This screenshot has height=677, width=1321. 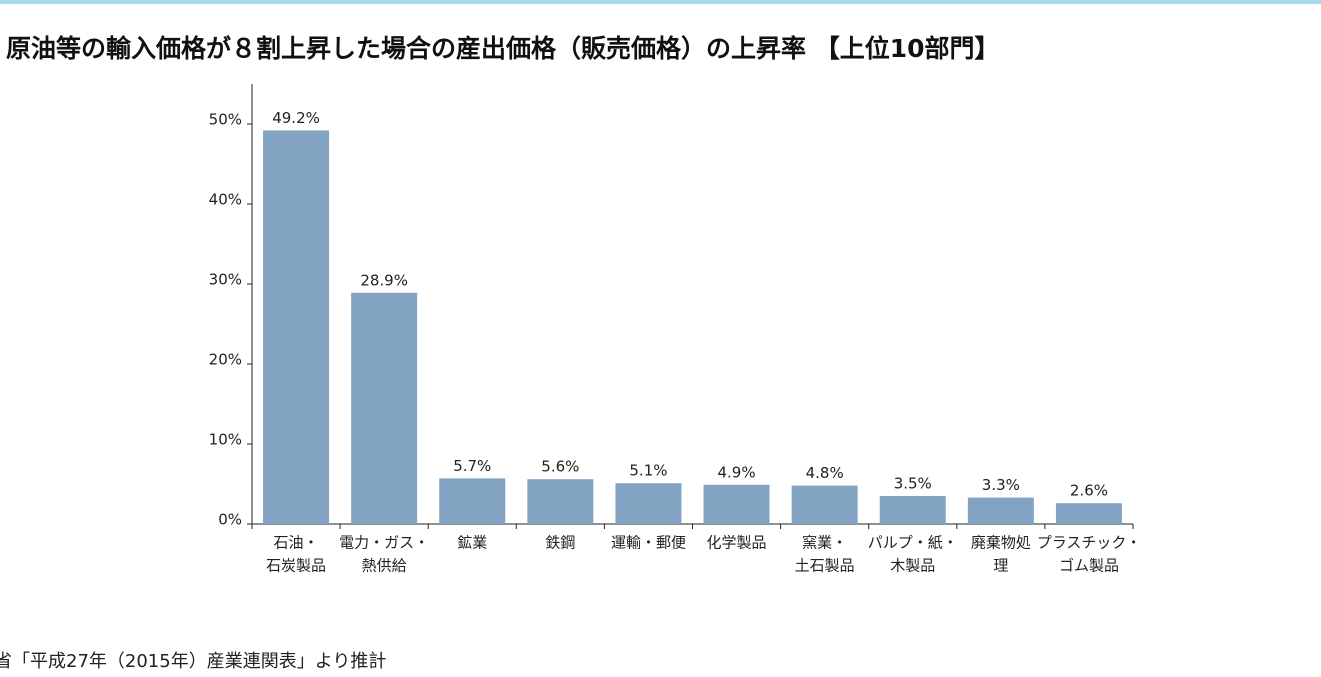 I want to click on x-tick-label: 化学製品, so click(x=737, y=543).